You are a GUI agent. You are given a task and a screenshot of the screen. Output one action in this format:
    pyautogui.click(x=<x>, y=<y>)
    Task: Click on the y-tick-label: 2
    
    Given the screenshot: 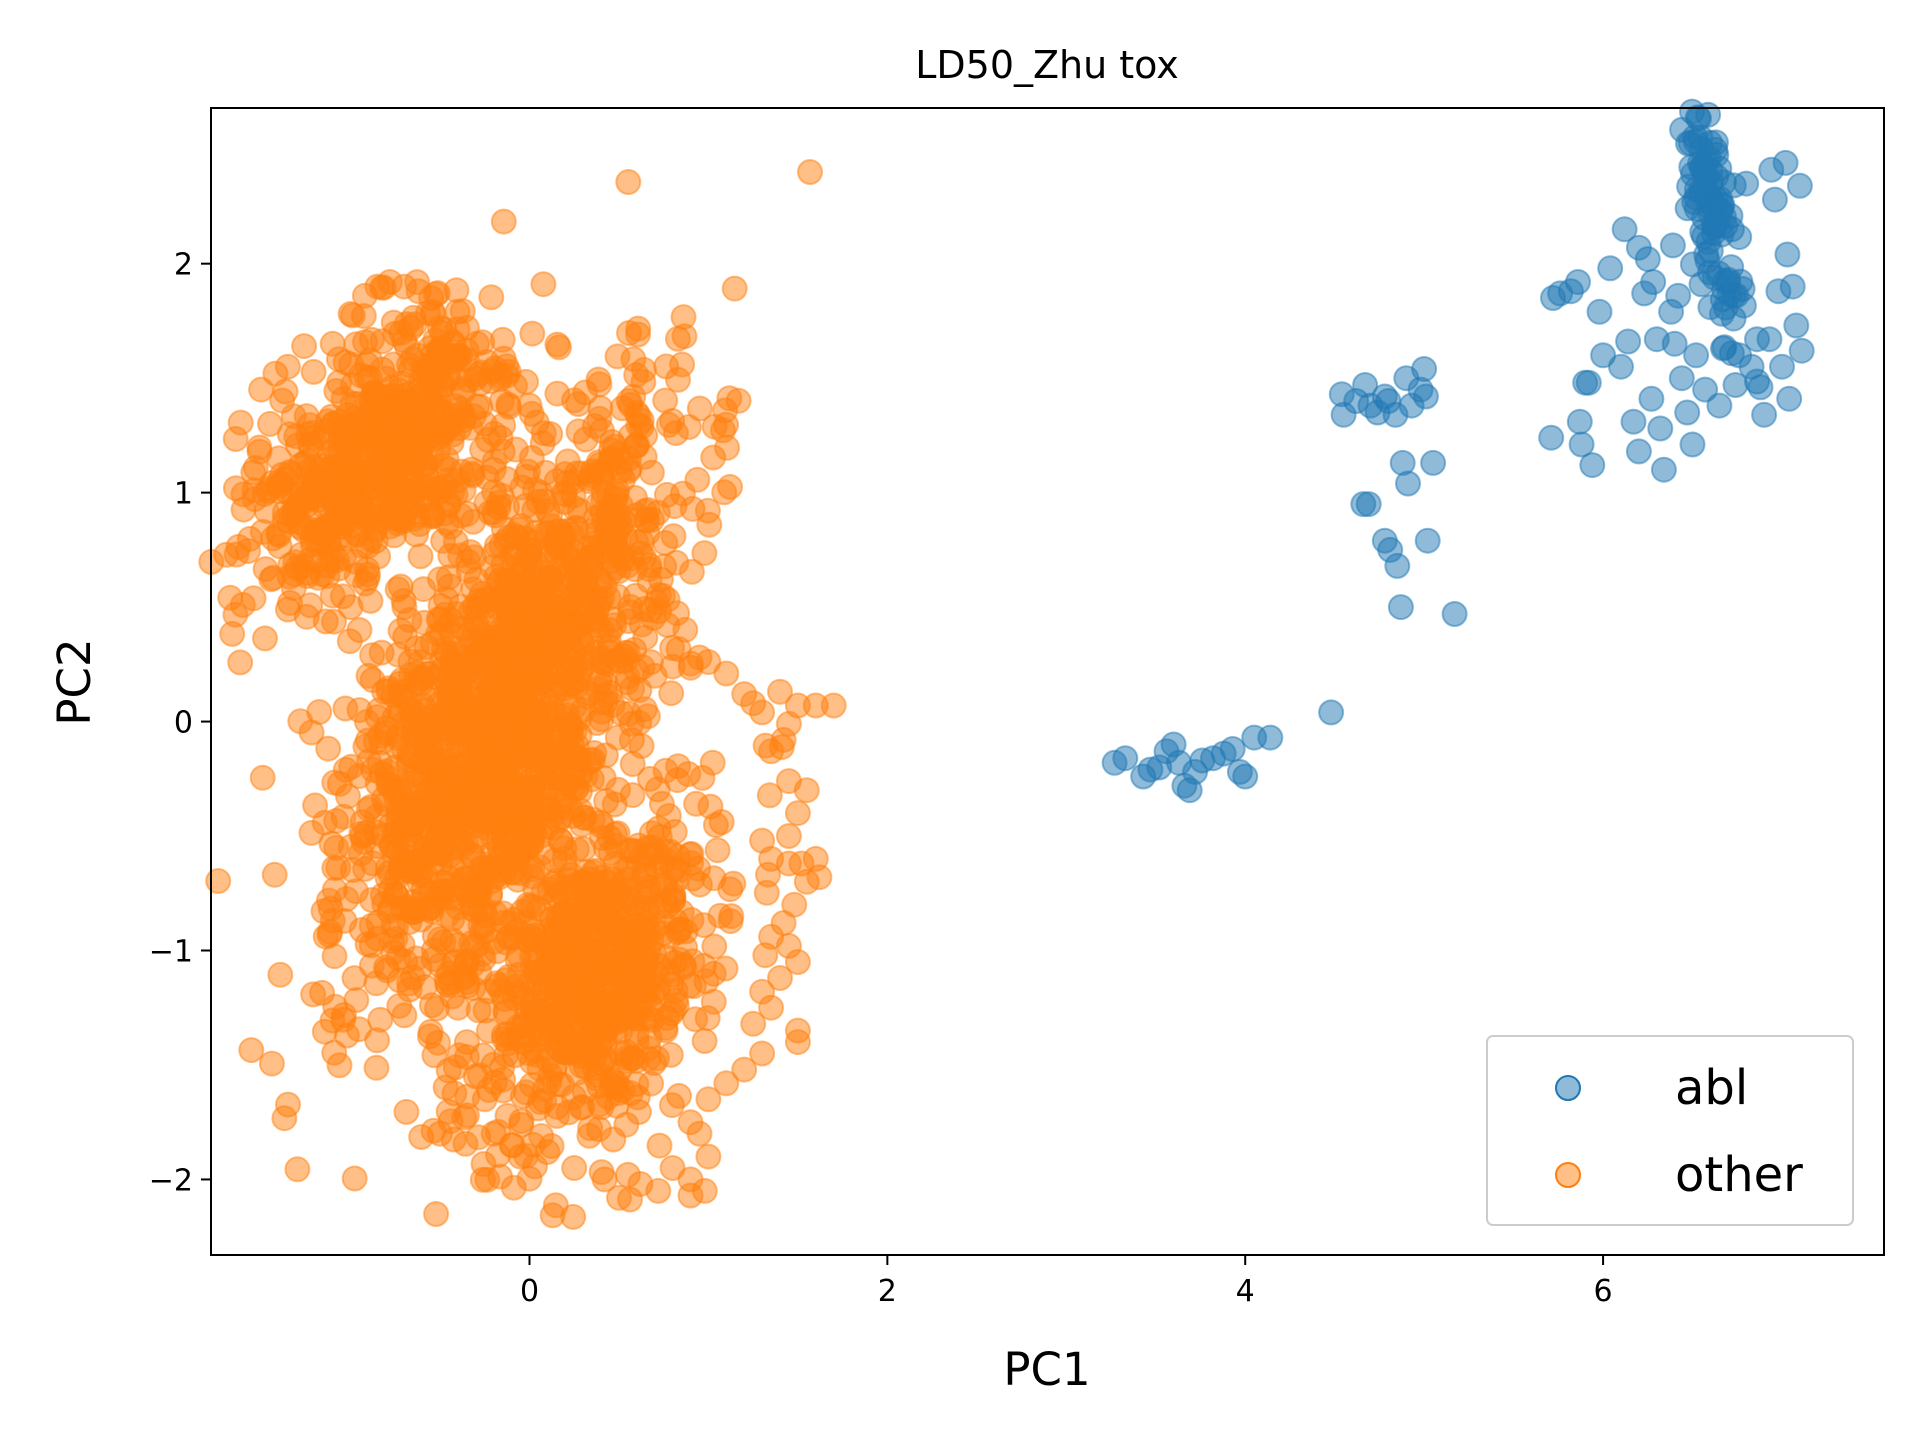 What is the action you would take?
    pyautogui.click(x=183, y=265)
    